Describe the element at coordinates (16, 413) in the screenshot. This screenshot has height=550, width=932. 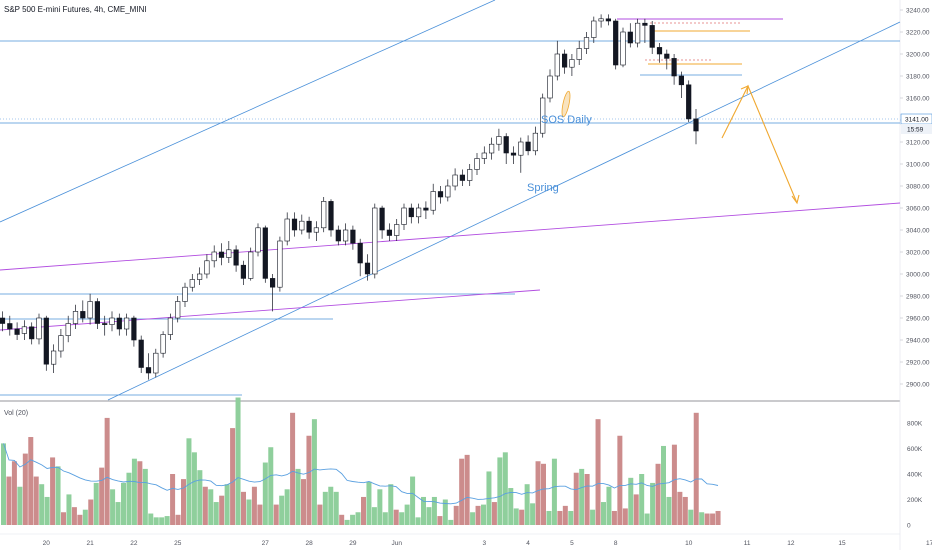
I see `volume-indicator-label: Vol (20)` at that location.